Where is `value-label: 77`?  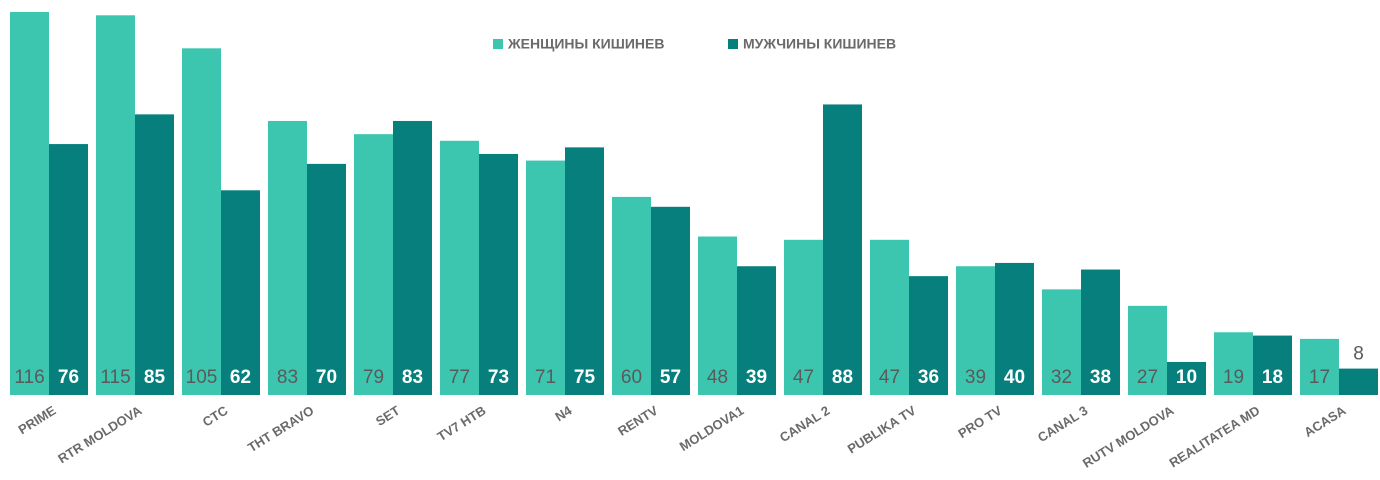
value-label: 77 is located at coordinates (459, 377).